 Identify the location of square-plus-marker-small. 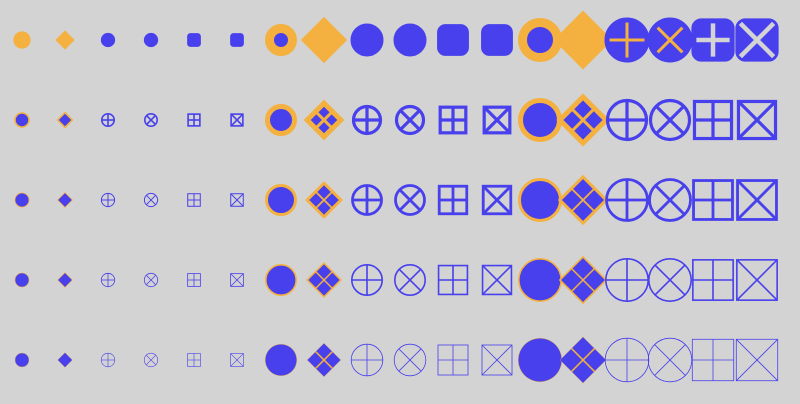
(194, 40).